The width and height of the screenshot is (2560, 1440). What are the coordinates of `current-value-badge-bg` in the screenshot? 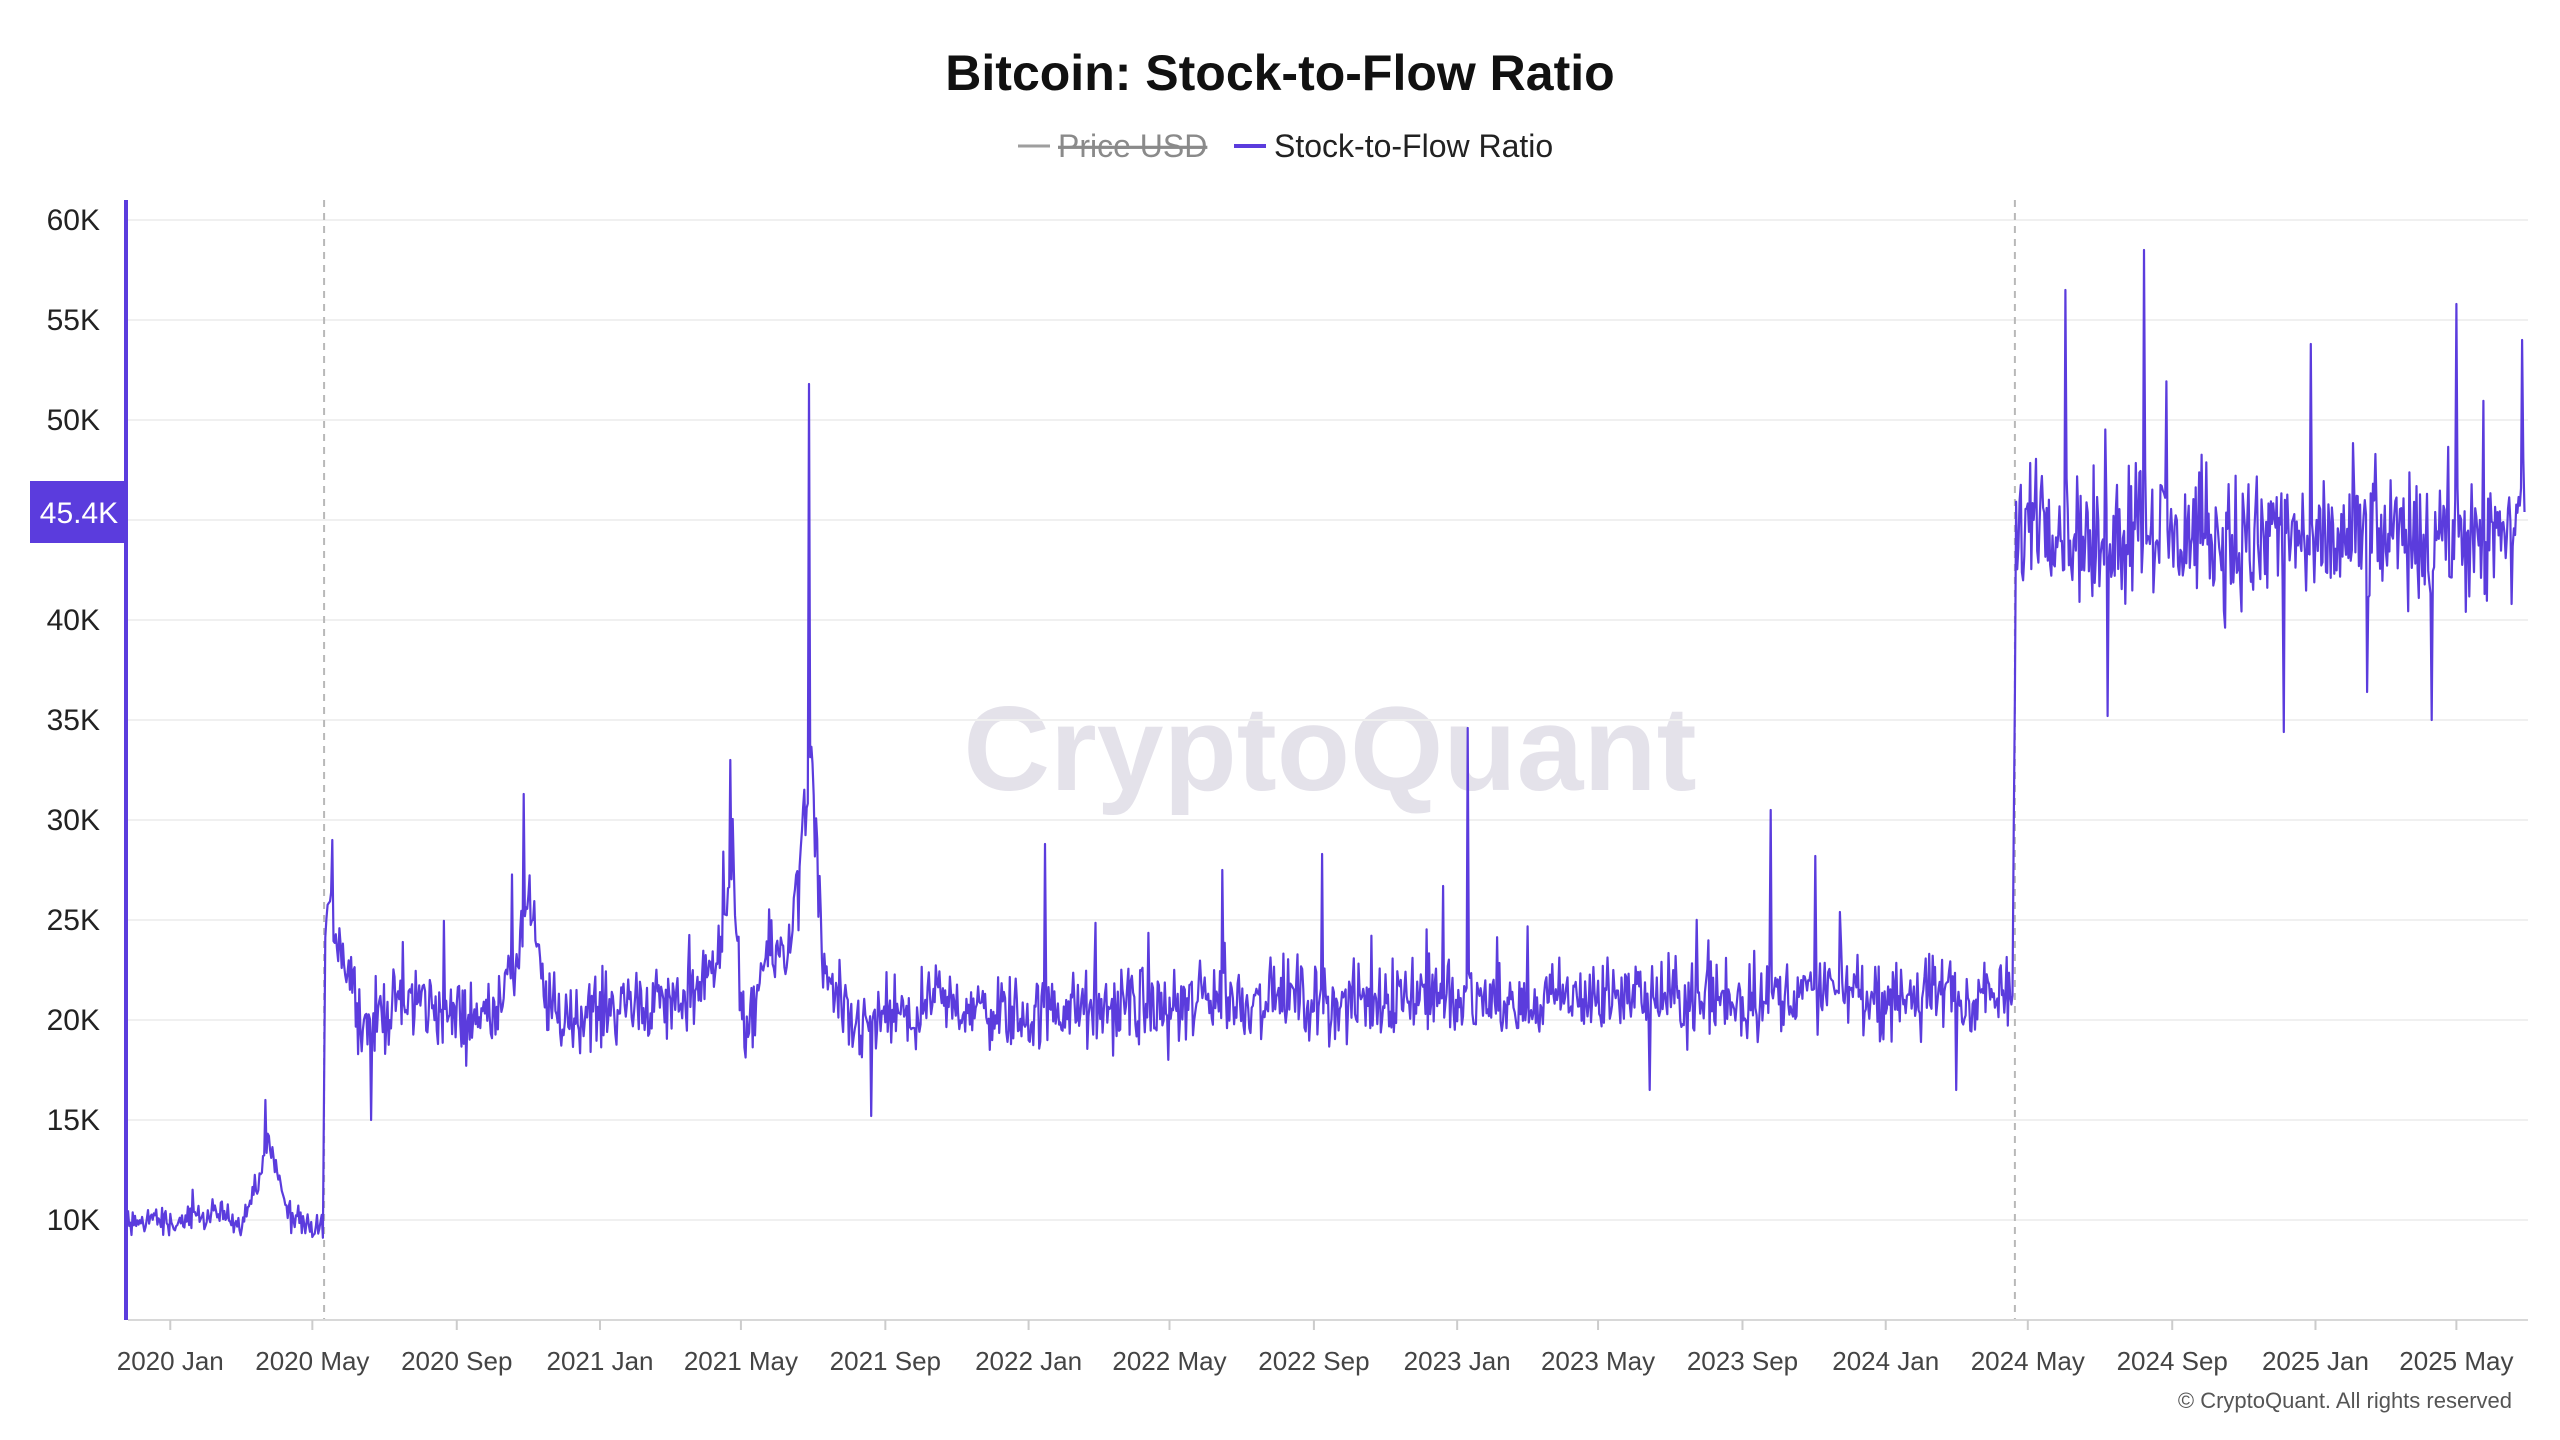 It's located at (79, 512).